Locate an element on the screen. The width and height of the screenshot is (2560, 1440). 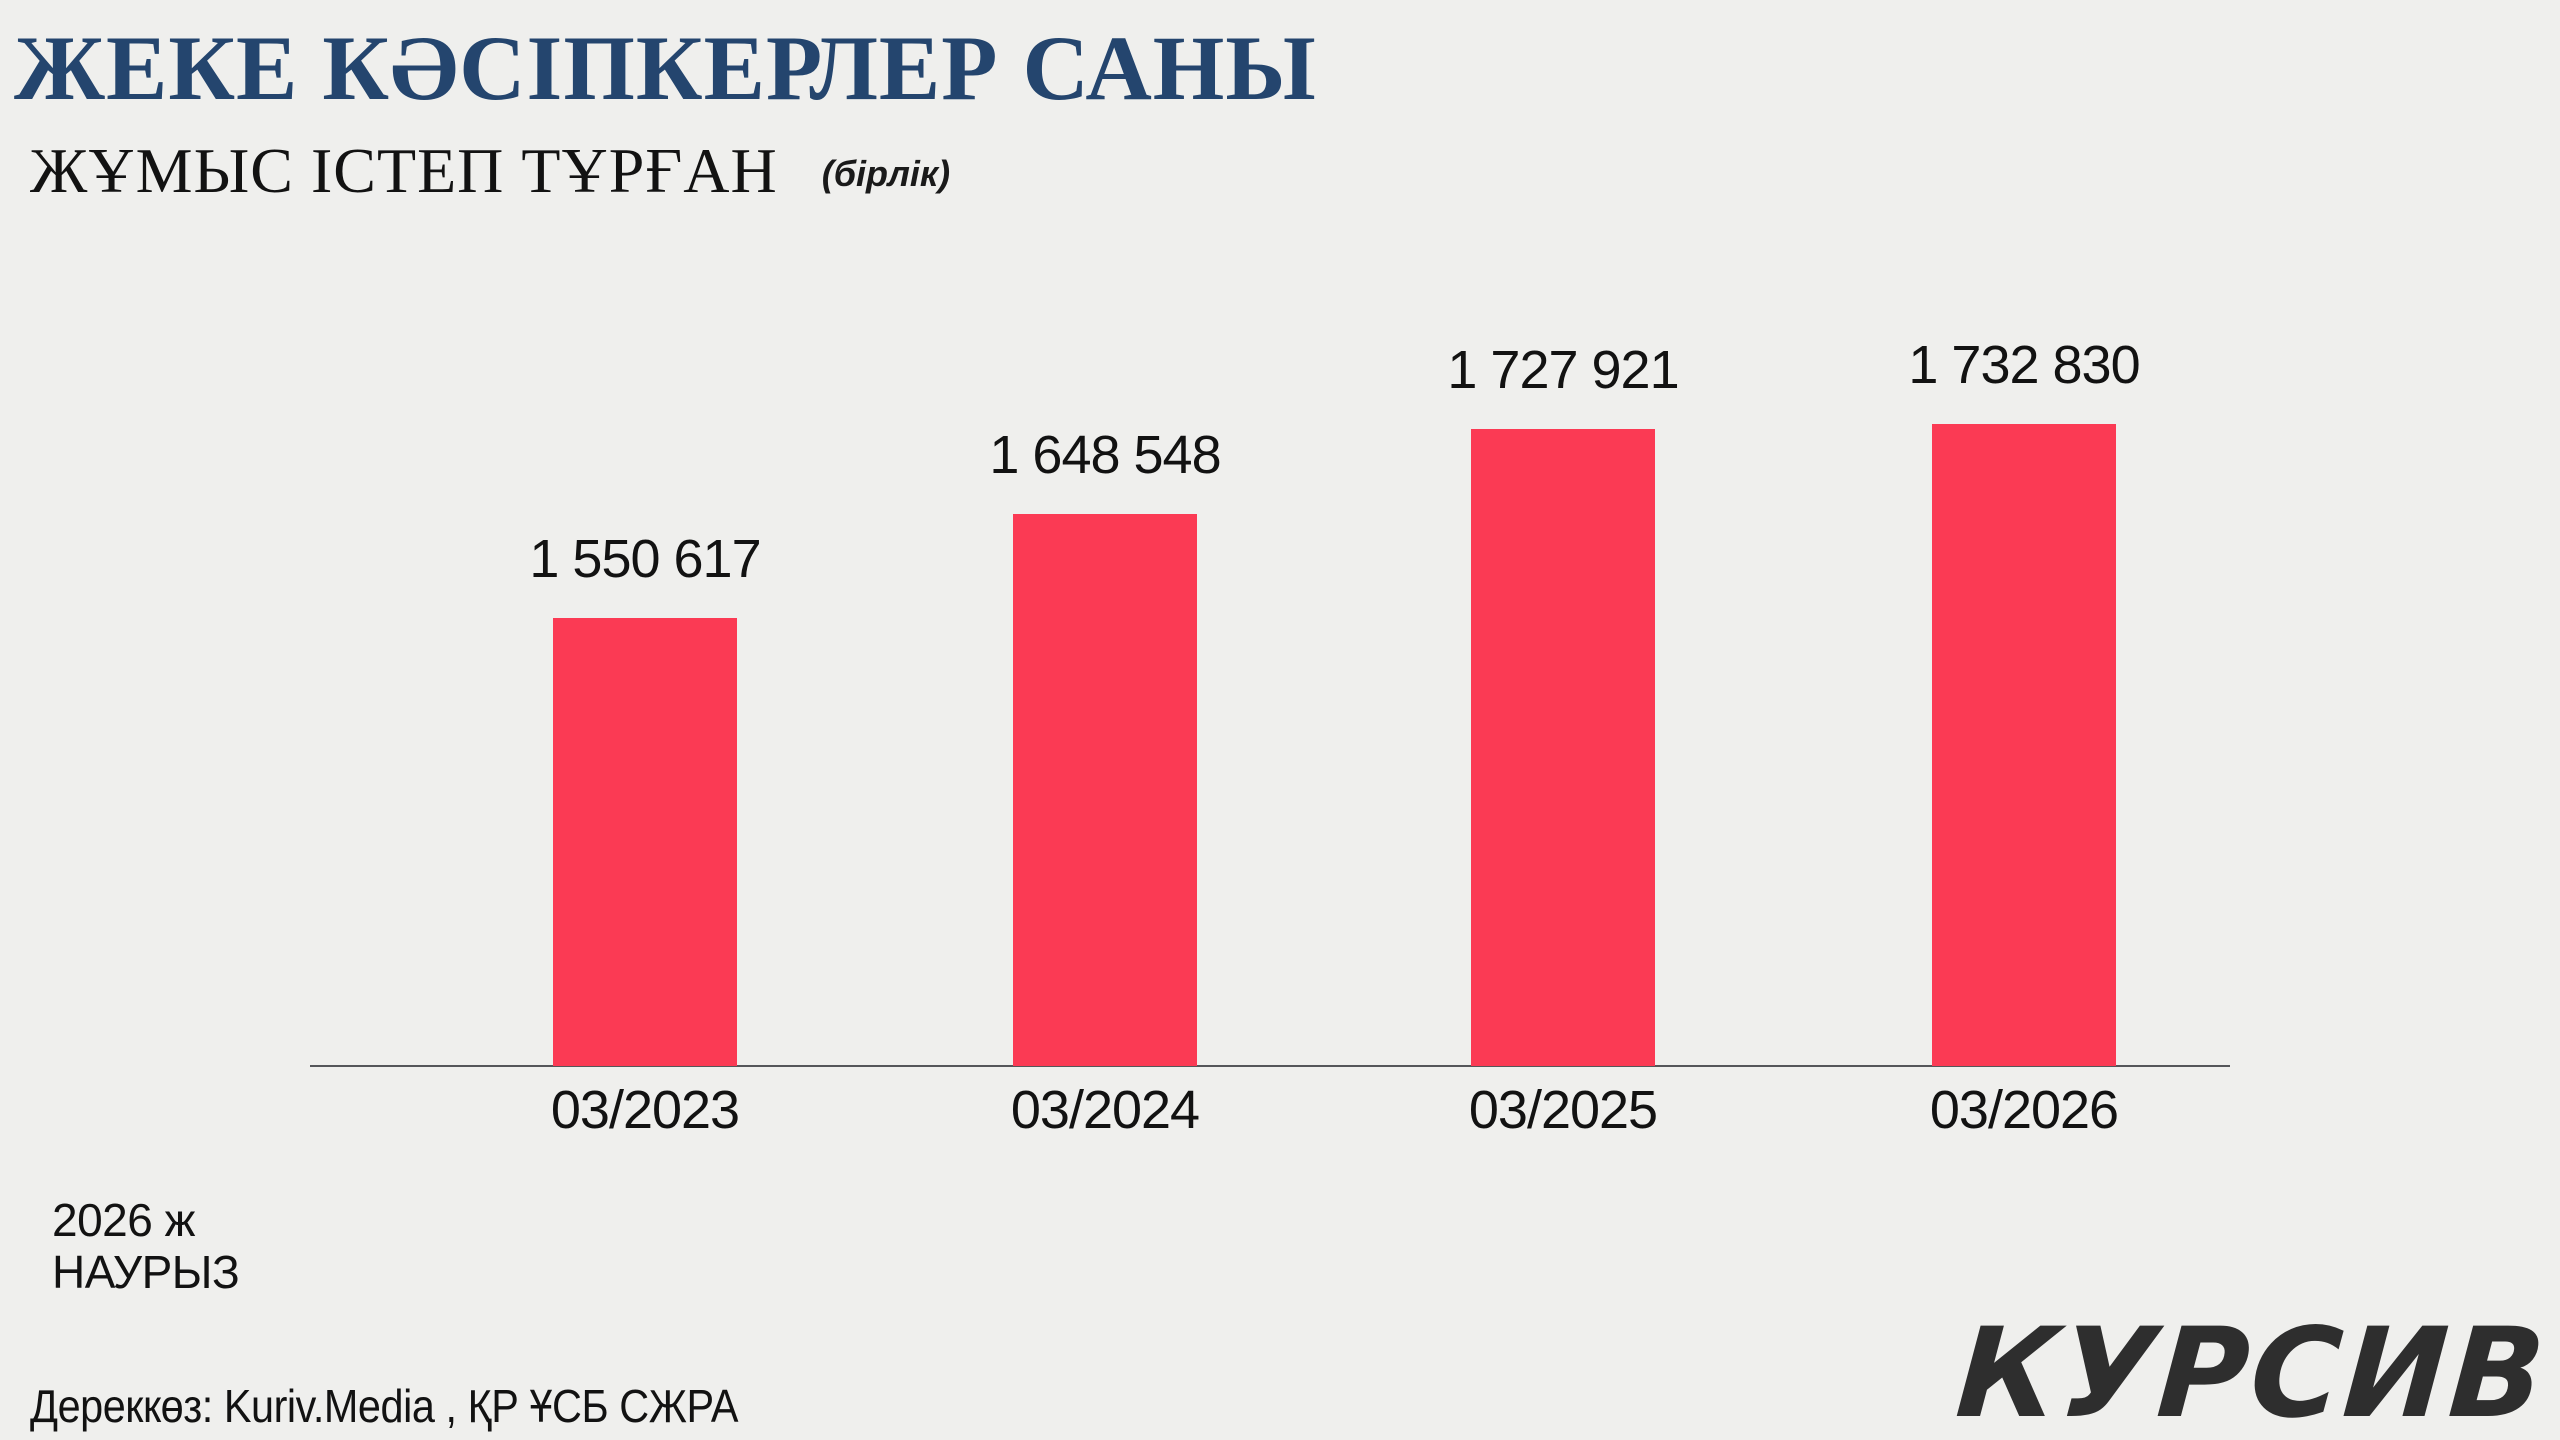
brand-logo: КУРСИВ is located at coordinates (2251, 1371).